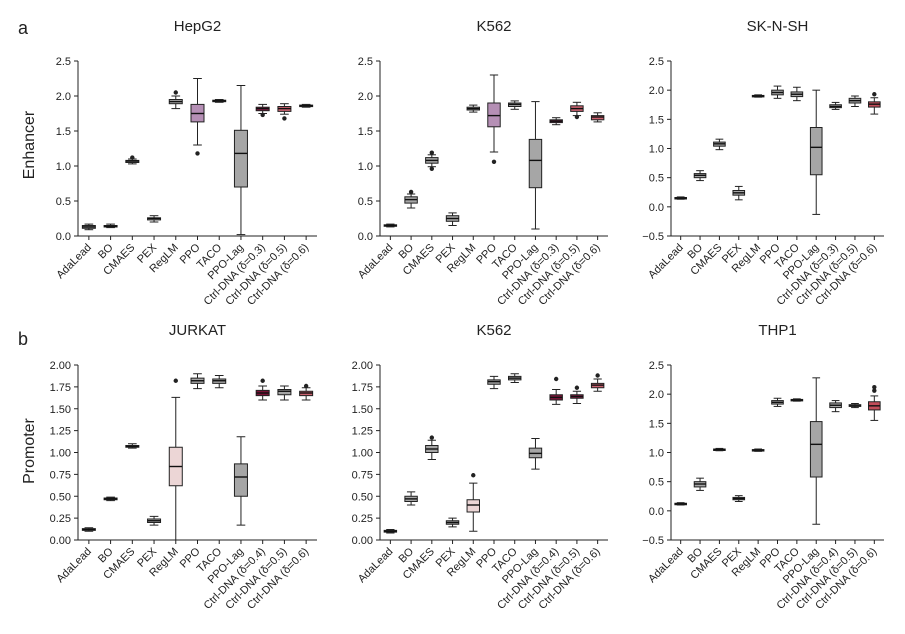  What do you see at coordinates (656, 91) in the screenshot?
I see `y-tick-label: 2.0` at bounding box center [656, 91].